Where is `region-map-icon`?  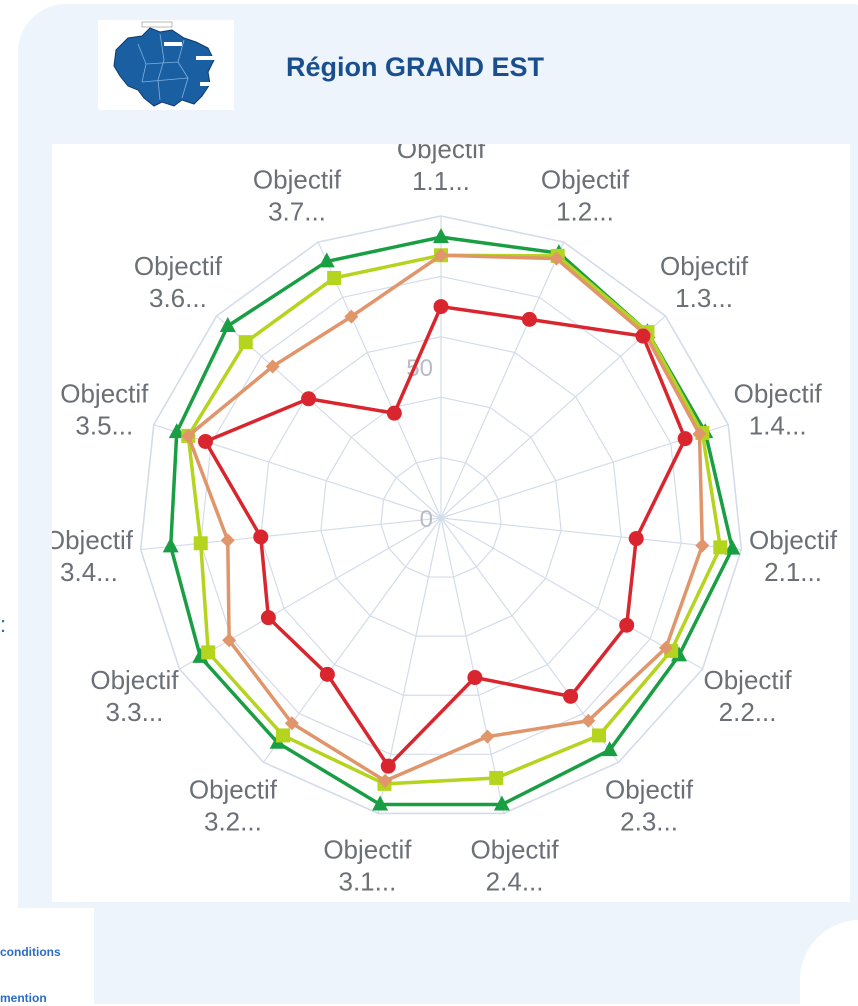
region-map-icon is located at coordinates (164, 64).